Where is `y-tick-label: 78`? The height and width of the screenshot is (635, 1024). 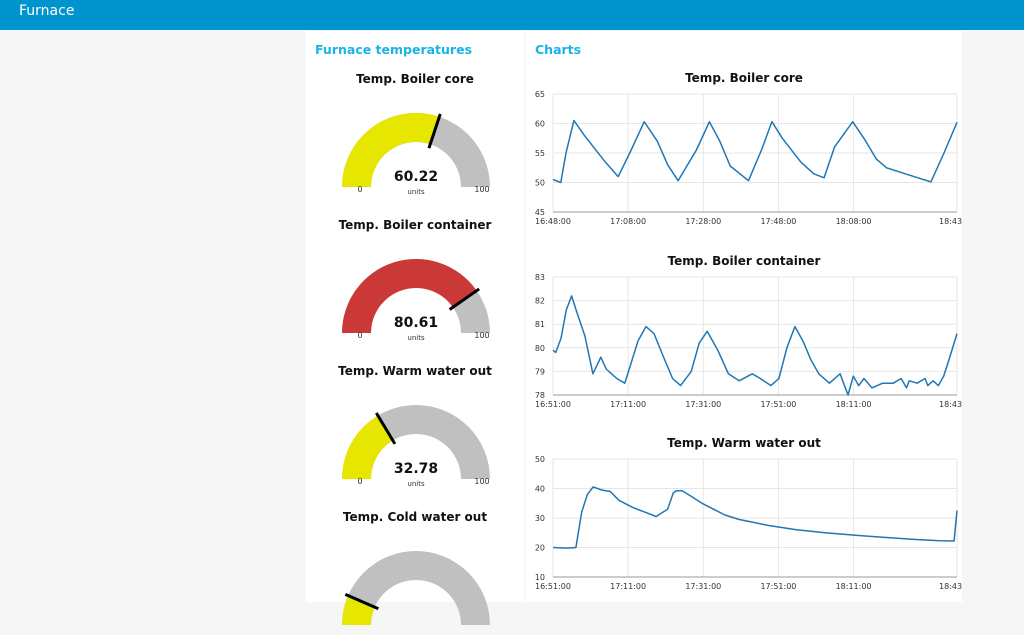 y-tick-label: 78 is located at coordinates (540, 395).